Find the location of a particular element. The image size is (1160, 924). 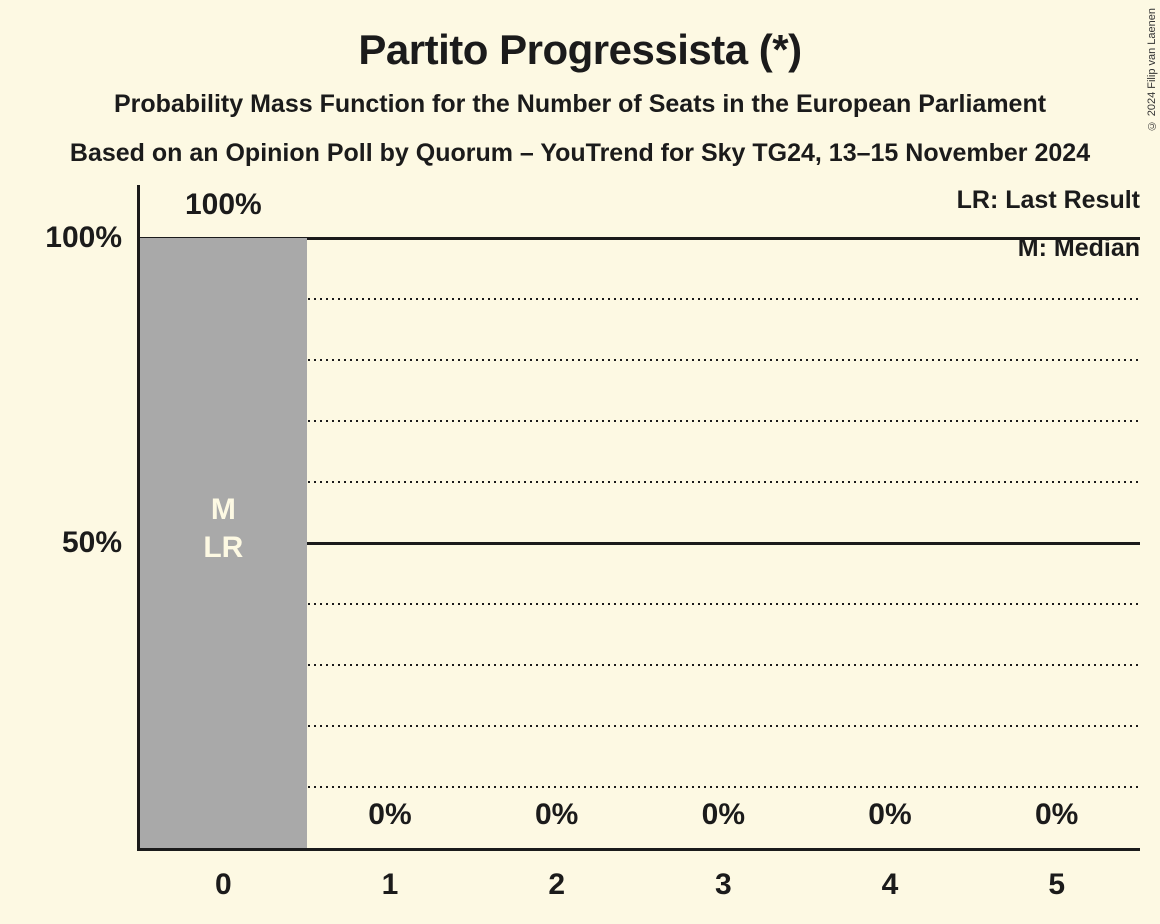

x-tick-label-0: 0 is located at coordinates (223, 884).